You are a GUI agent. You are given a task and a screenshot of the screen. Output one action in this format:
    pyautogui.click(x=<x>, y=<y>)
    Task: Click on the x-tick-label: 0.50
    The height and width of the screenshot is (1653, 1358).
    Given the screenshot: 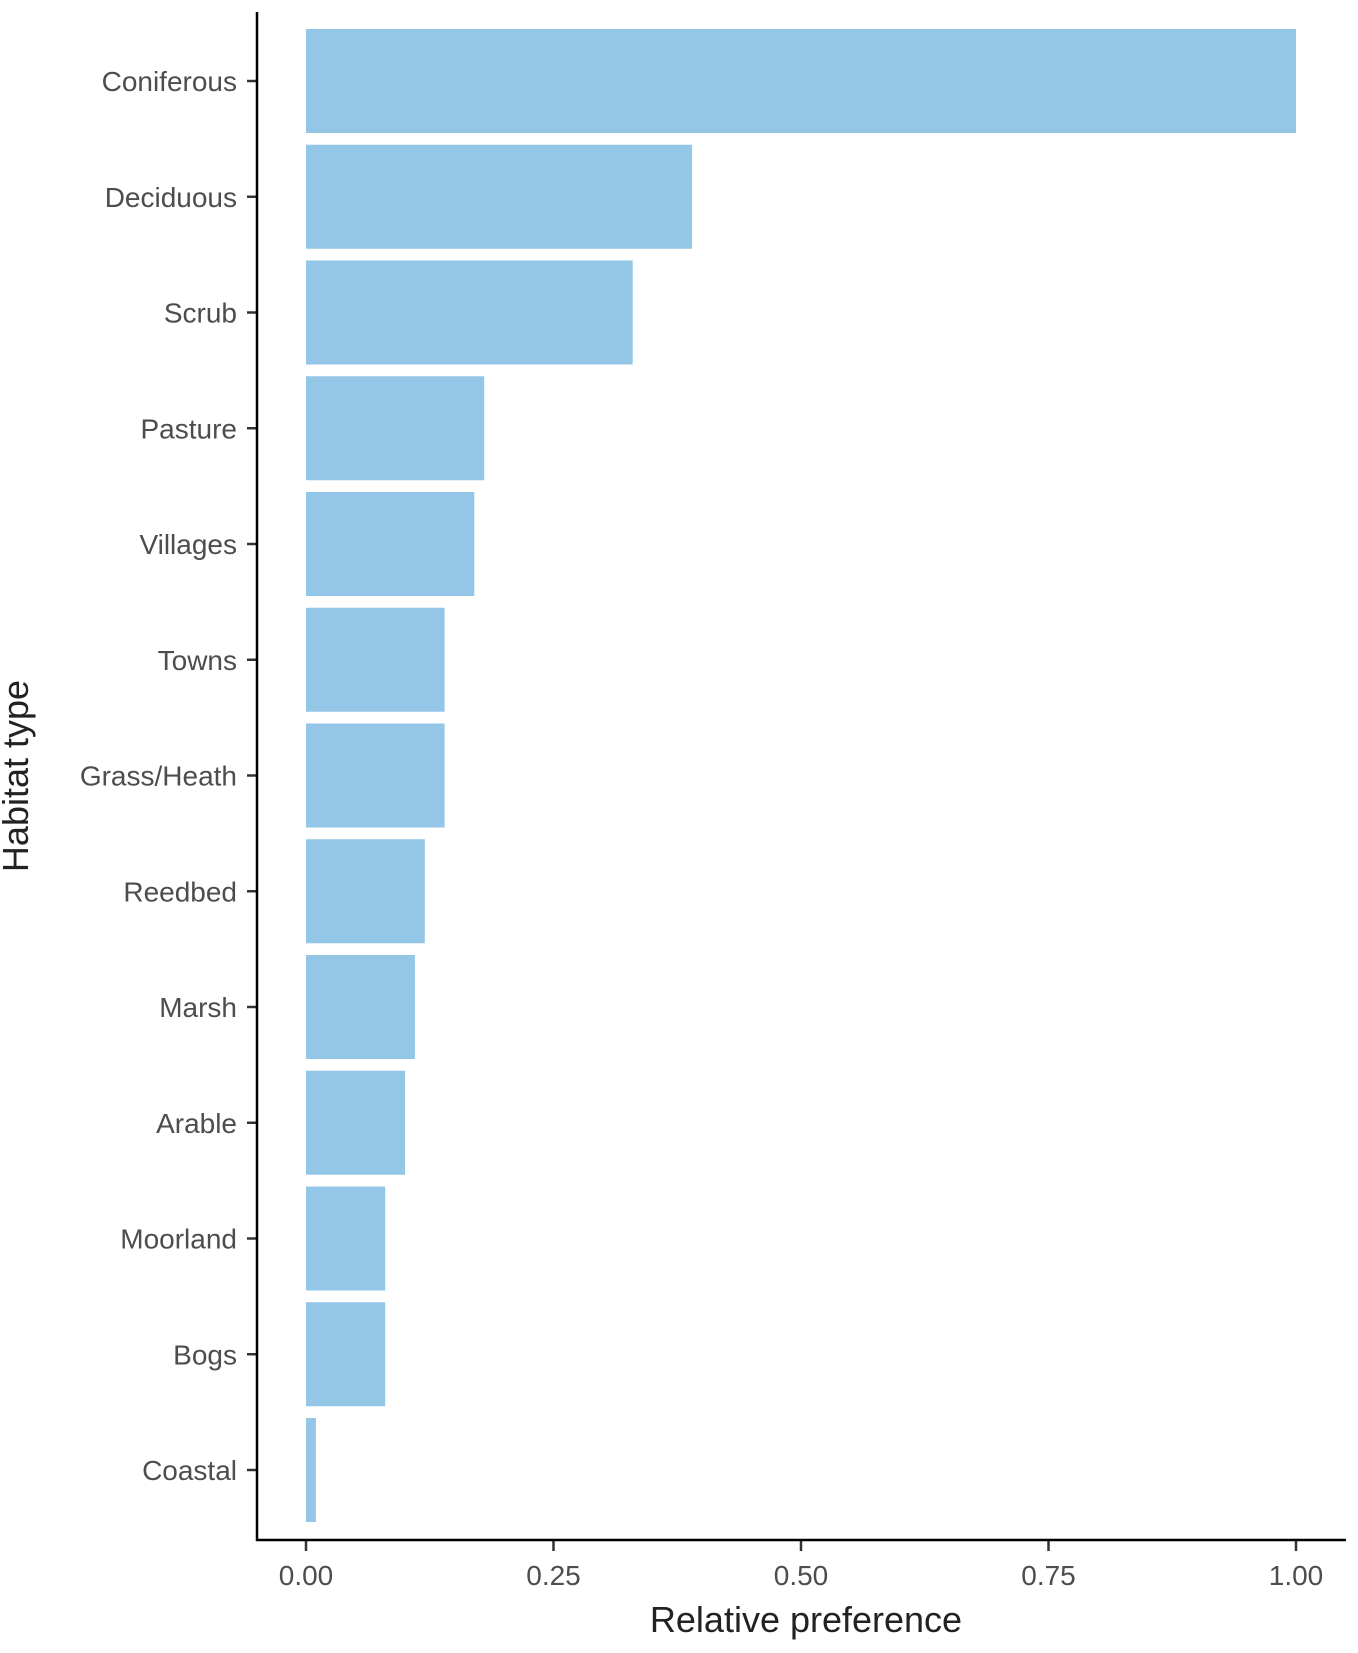 What is the action you would take?
    pyautogui.click(x=801, y=1575)
    